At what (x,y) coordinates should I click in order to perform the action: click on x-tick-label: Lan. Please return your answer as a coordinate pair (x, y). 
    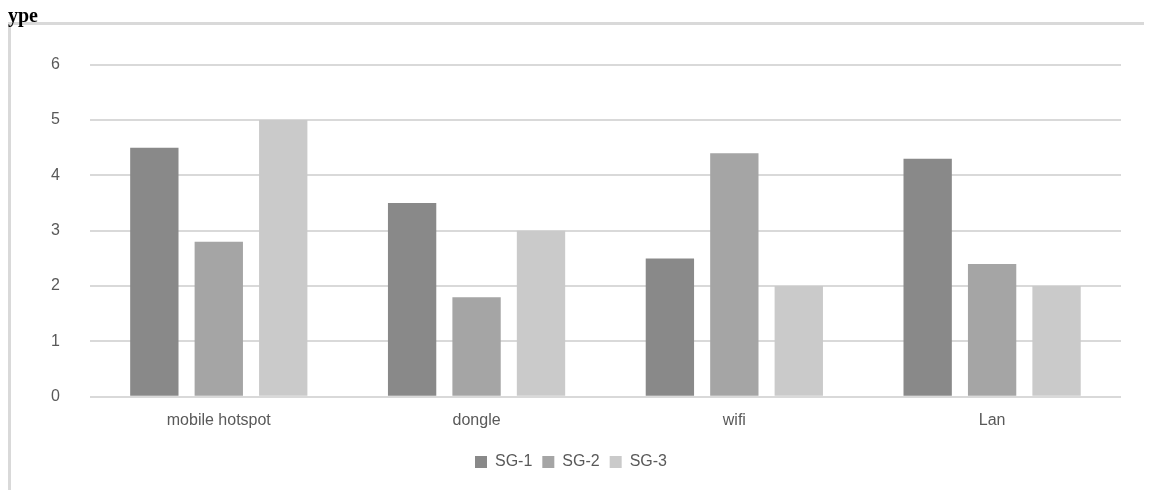
    Looking at the image, I should click on (992, 419).